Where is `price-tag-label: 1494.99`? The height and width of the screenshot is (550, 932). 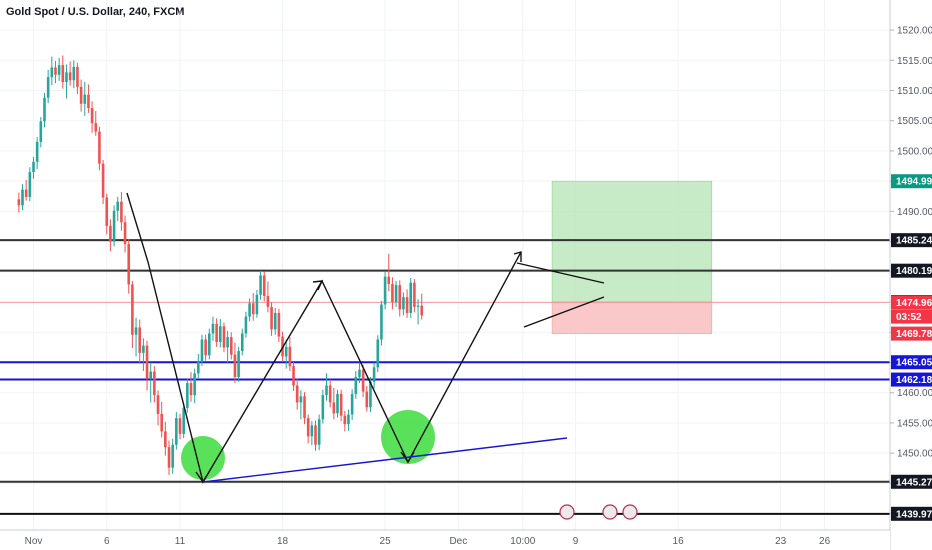 price-tag-label: 1494.99 is located at coordinates (914, 182).